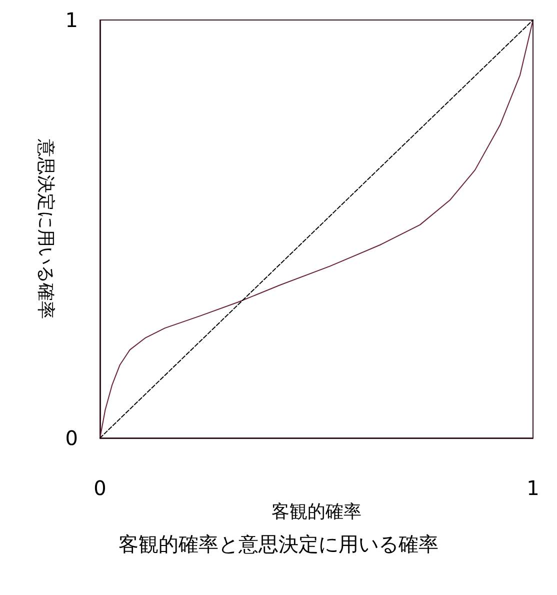 This screenshot has width=557, height=595. I want to click on x-axis-title: 客観的確率, so click(317, 511).